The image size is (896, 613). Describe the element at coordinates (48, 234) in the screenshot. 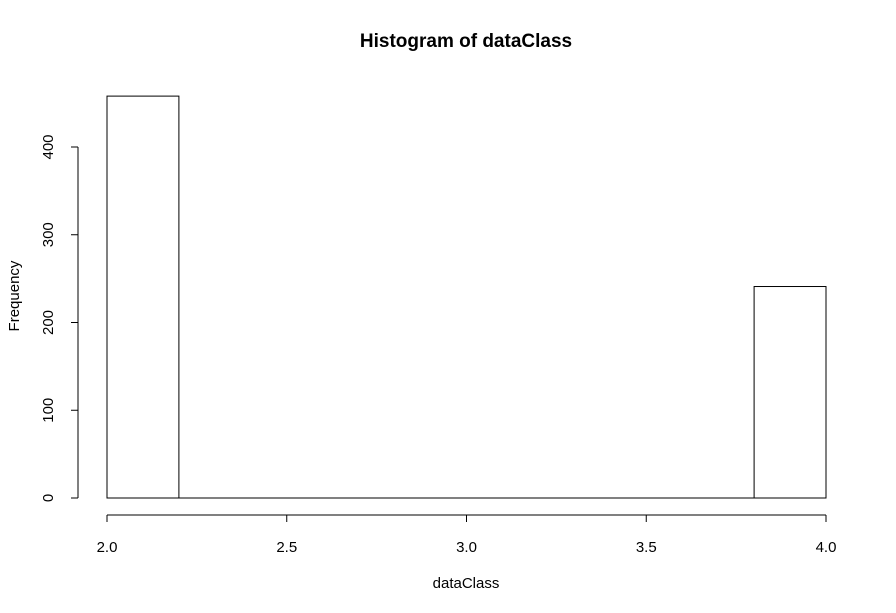

I see `y-tick-label-3: 300` at that location.